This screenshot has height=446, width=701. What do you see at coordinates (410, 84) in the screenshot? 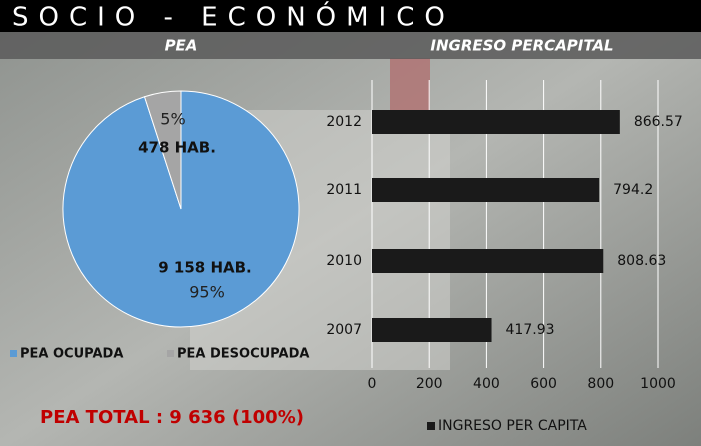
I see `map-highlight` at bounding box center [410, 84].